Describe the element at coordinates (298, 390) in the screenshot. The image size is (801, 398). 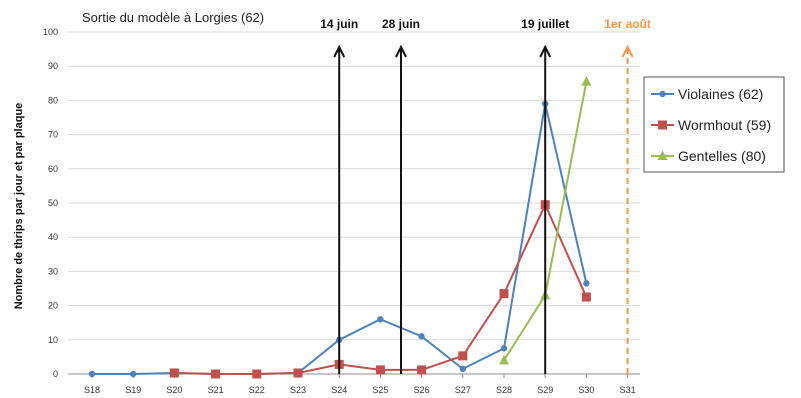
I see `x-tick-label: S23` at that location.